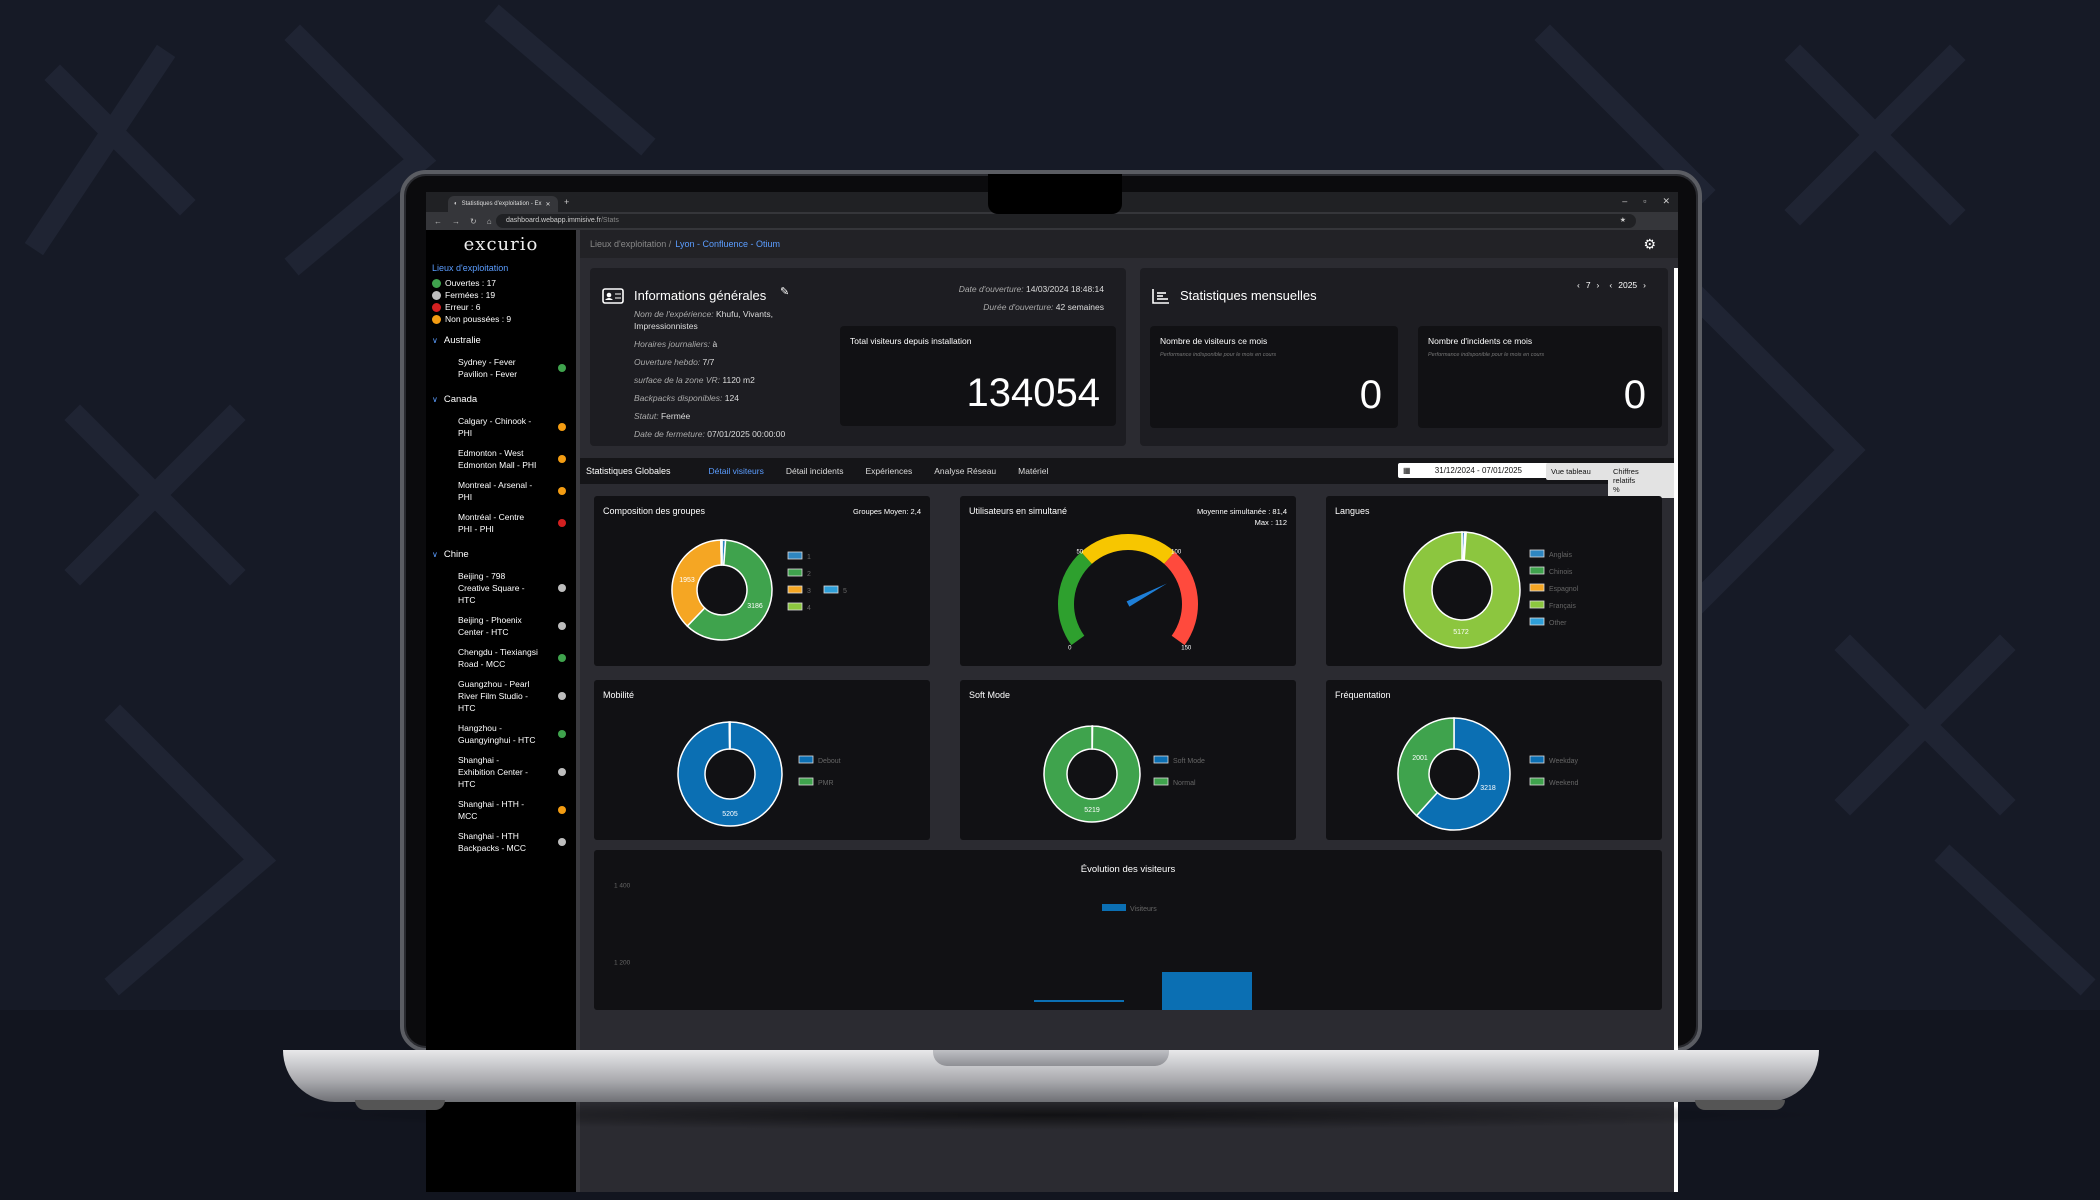 This screenshot has height=1200, width=2100. What do you see at coordinates (501, 626) in the screenshot?
I see `site-item: Beijing - Phoenix Center - HTC` at bounding box center [501, 626].